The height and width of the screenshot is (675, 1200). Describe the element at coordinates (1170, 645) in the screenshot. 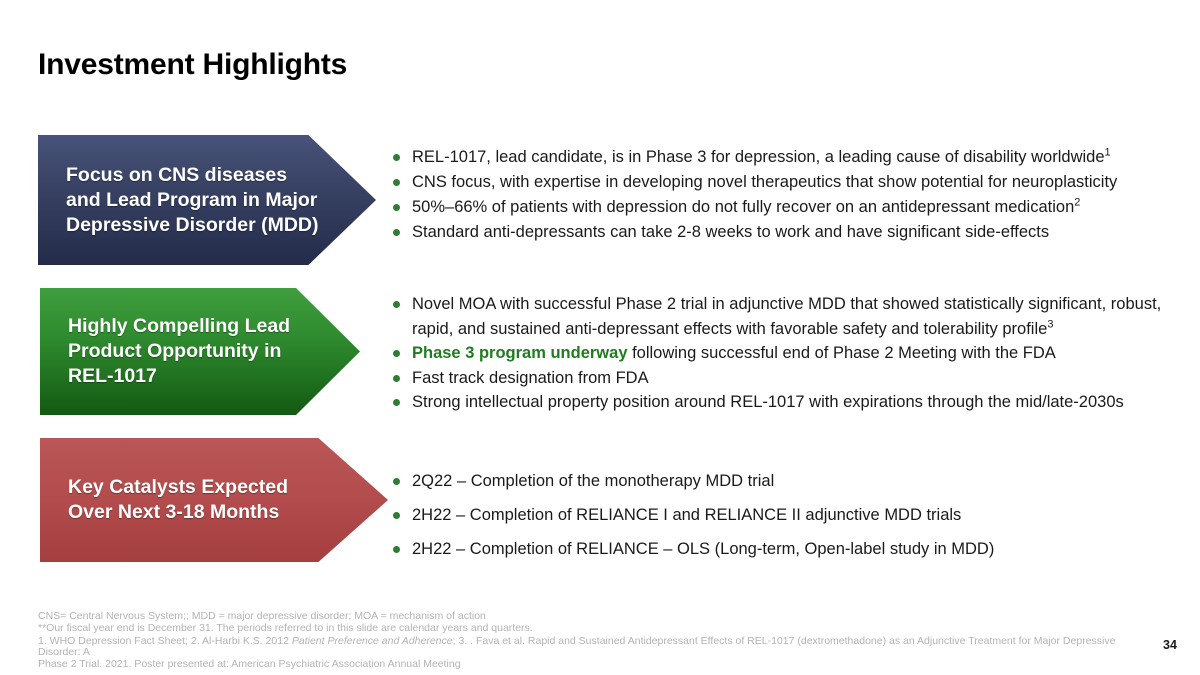

I see `page-number: 34` at that location.